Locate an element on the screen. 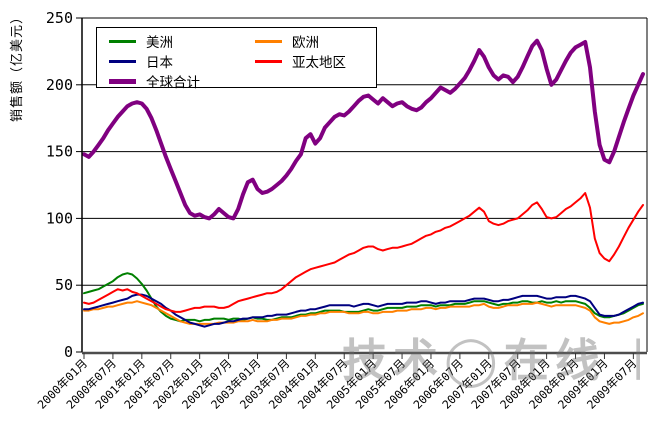  legend-item-americas: 美洲 is located at coordinates (182, 41).